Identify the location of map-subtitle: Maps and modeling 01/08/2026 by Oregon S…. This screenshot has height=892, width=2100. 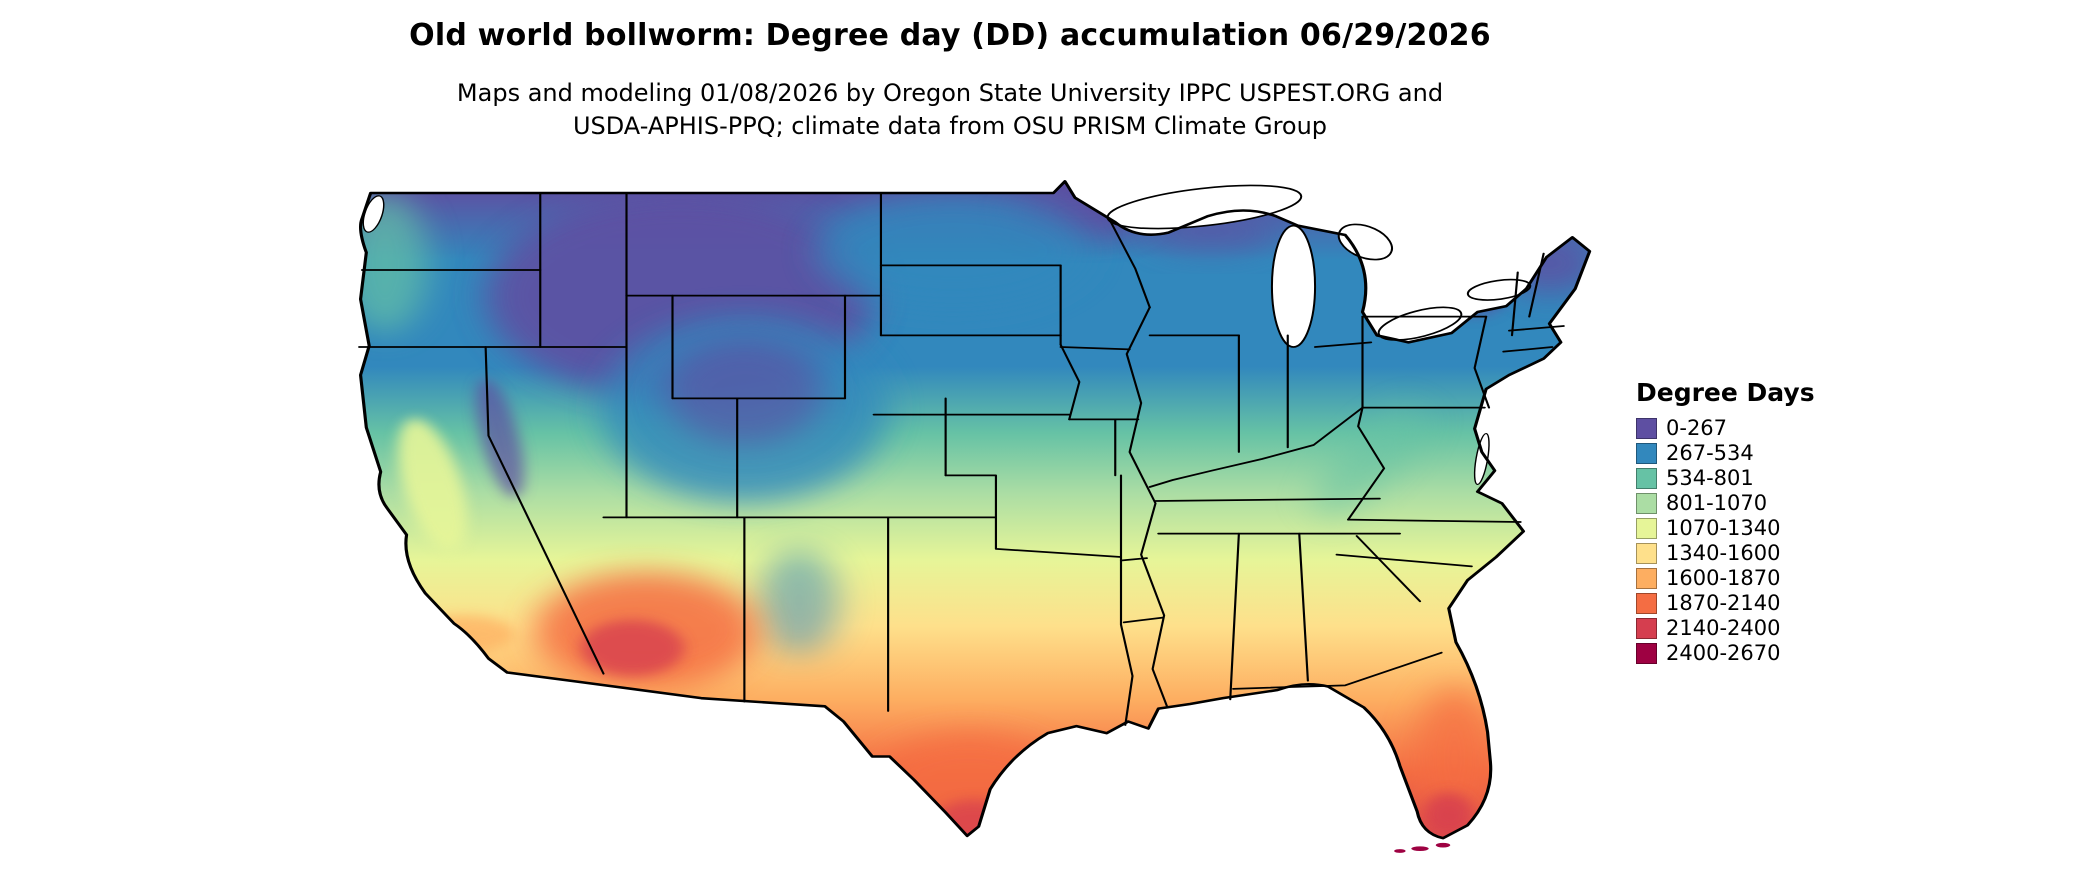
(950, 110).